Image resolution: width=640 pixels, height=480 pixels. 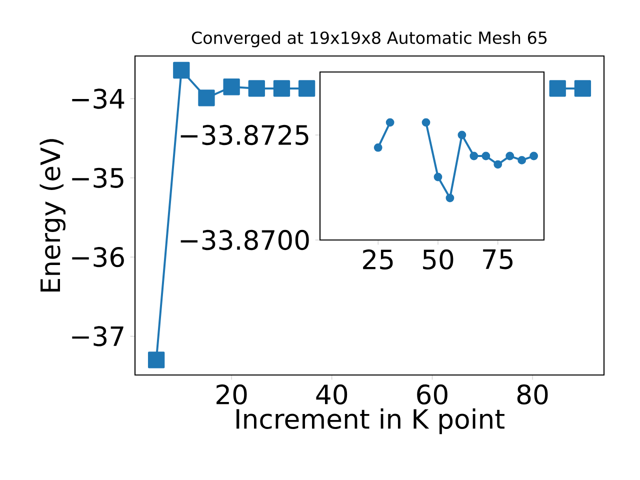 What do you see at coordinates (432, 394) in the screenshot?
I see `x-tick-label: 60` at bounding box center [432, 394].